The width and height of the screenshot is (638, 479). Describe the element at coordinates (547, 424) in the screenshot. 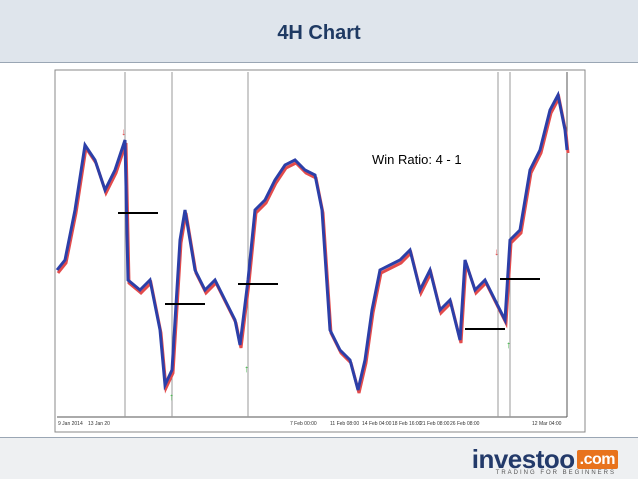

I see `x-label: 12 Mar 04:00` at that location.